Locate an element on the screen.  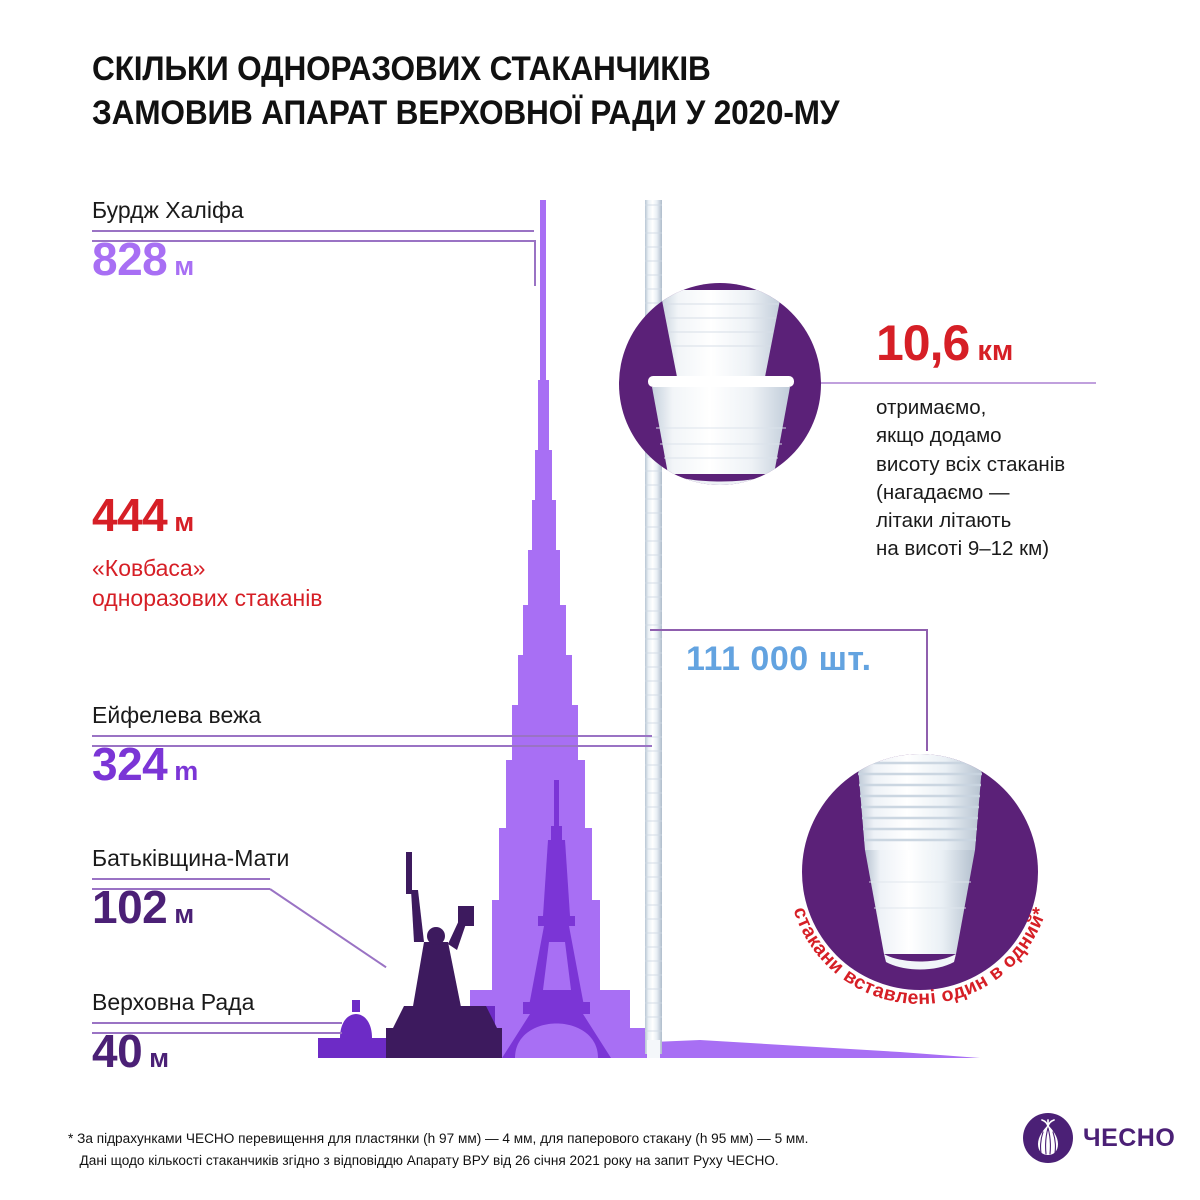
sausage-caption: «Ковбаса» одноразових стаканів is located at coordinates (292, 583).